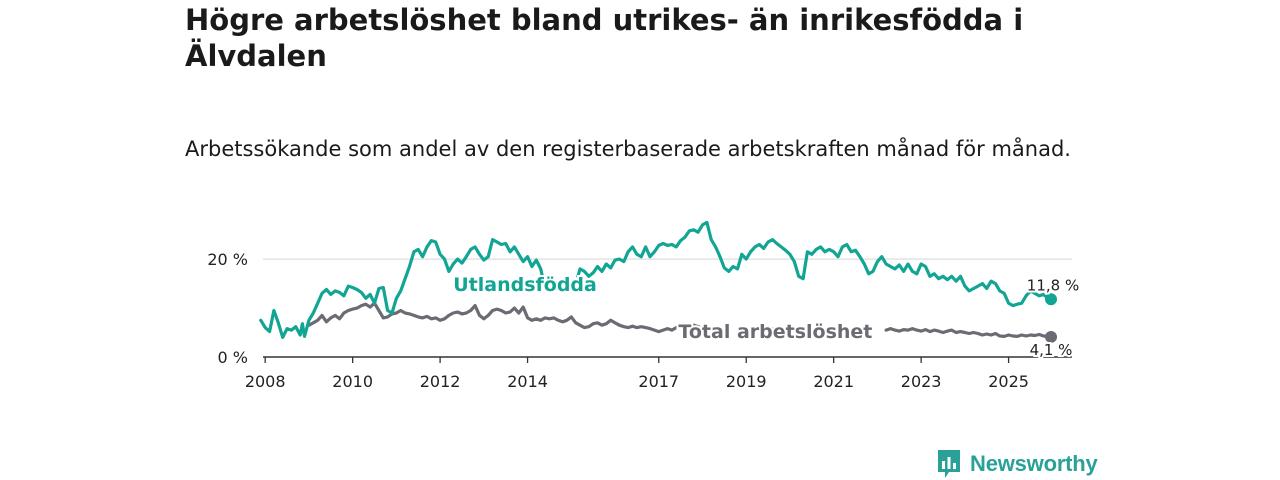 The image size is (1280, 480). I want to click on y-tick-label: 0 %, so click(233, 357).